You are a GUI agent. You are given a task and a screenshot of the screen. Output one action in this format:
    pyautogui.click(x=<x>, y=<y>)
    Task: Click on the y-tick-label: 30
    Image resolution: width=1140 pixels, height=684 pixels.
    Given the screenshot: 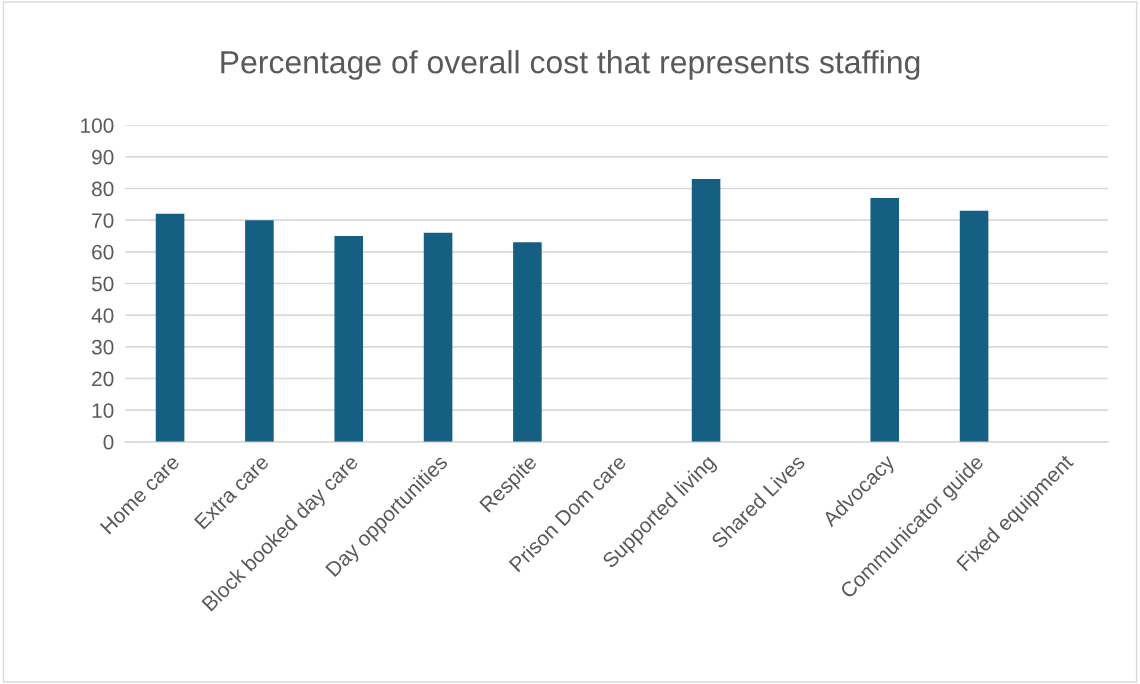 What is the action you would take?
    pyautogui.click(x=102, y=347)
    